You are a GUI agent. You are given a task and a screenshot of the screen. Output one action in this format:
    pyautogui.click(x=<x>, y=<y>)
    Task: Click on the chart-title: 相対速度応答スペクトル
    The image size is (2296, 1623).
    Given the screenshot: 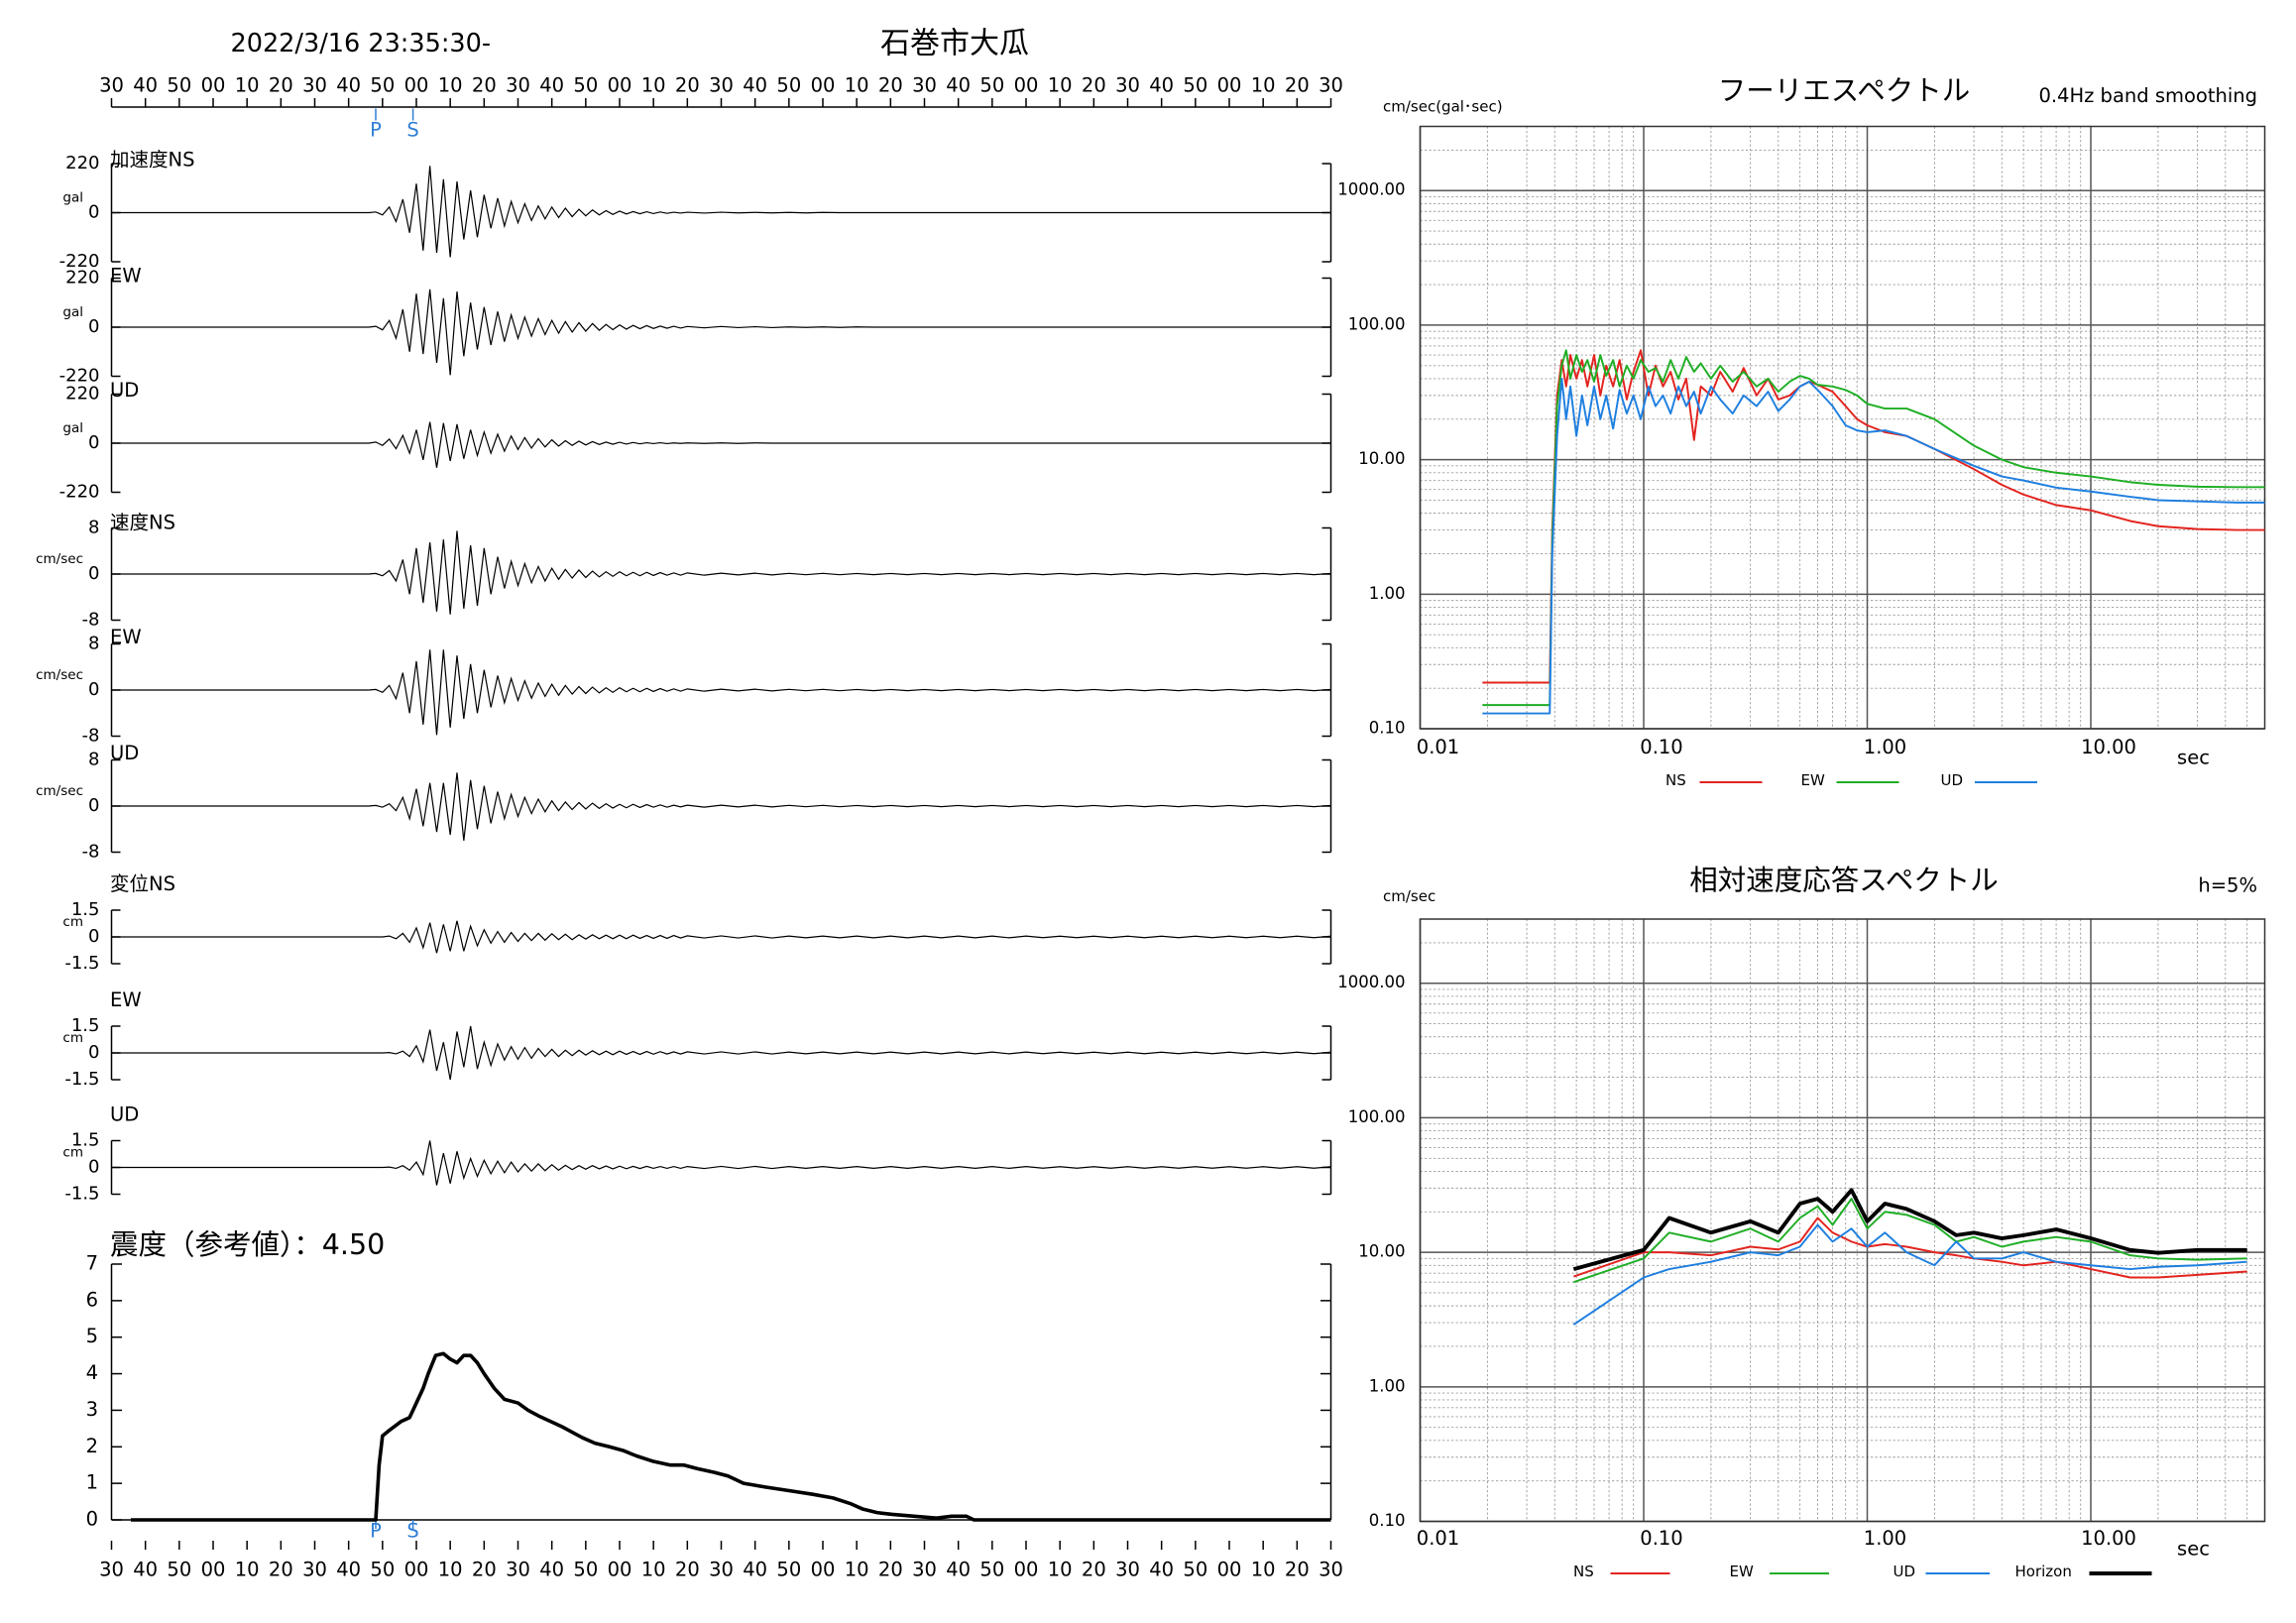 What is the action you would take?
    pyautogui.click(x=1844, y=881)
    